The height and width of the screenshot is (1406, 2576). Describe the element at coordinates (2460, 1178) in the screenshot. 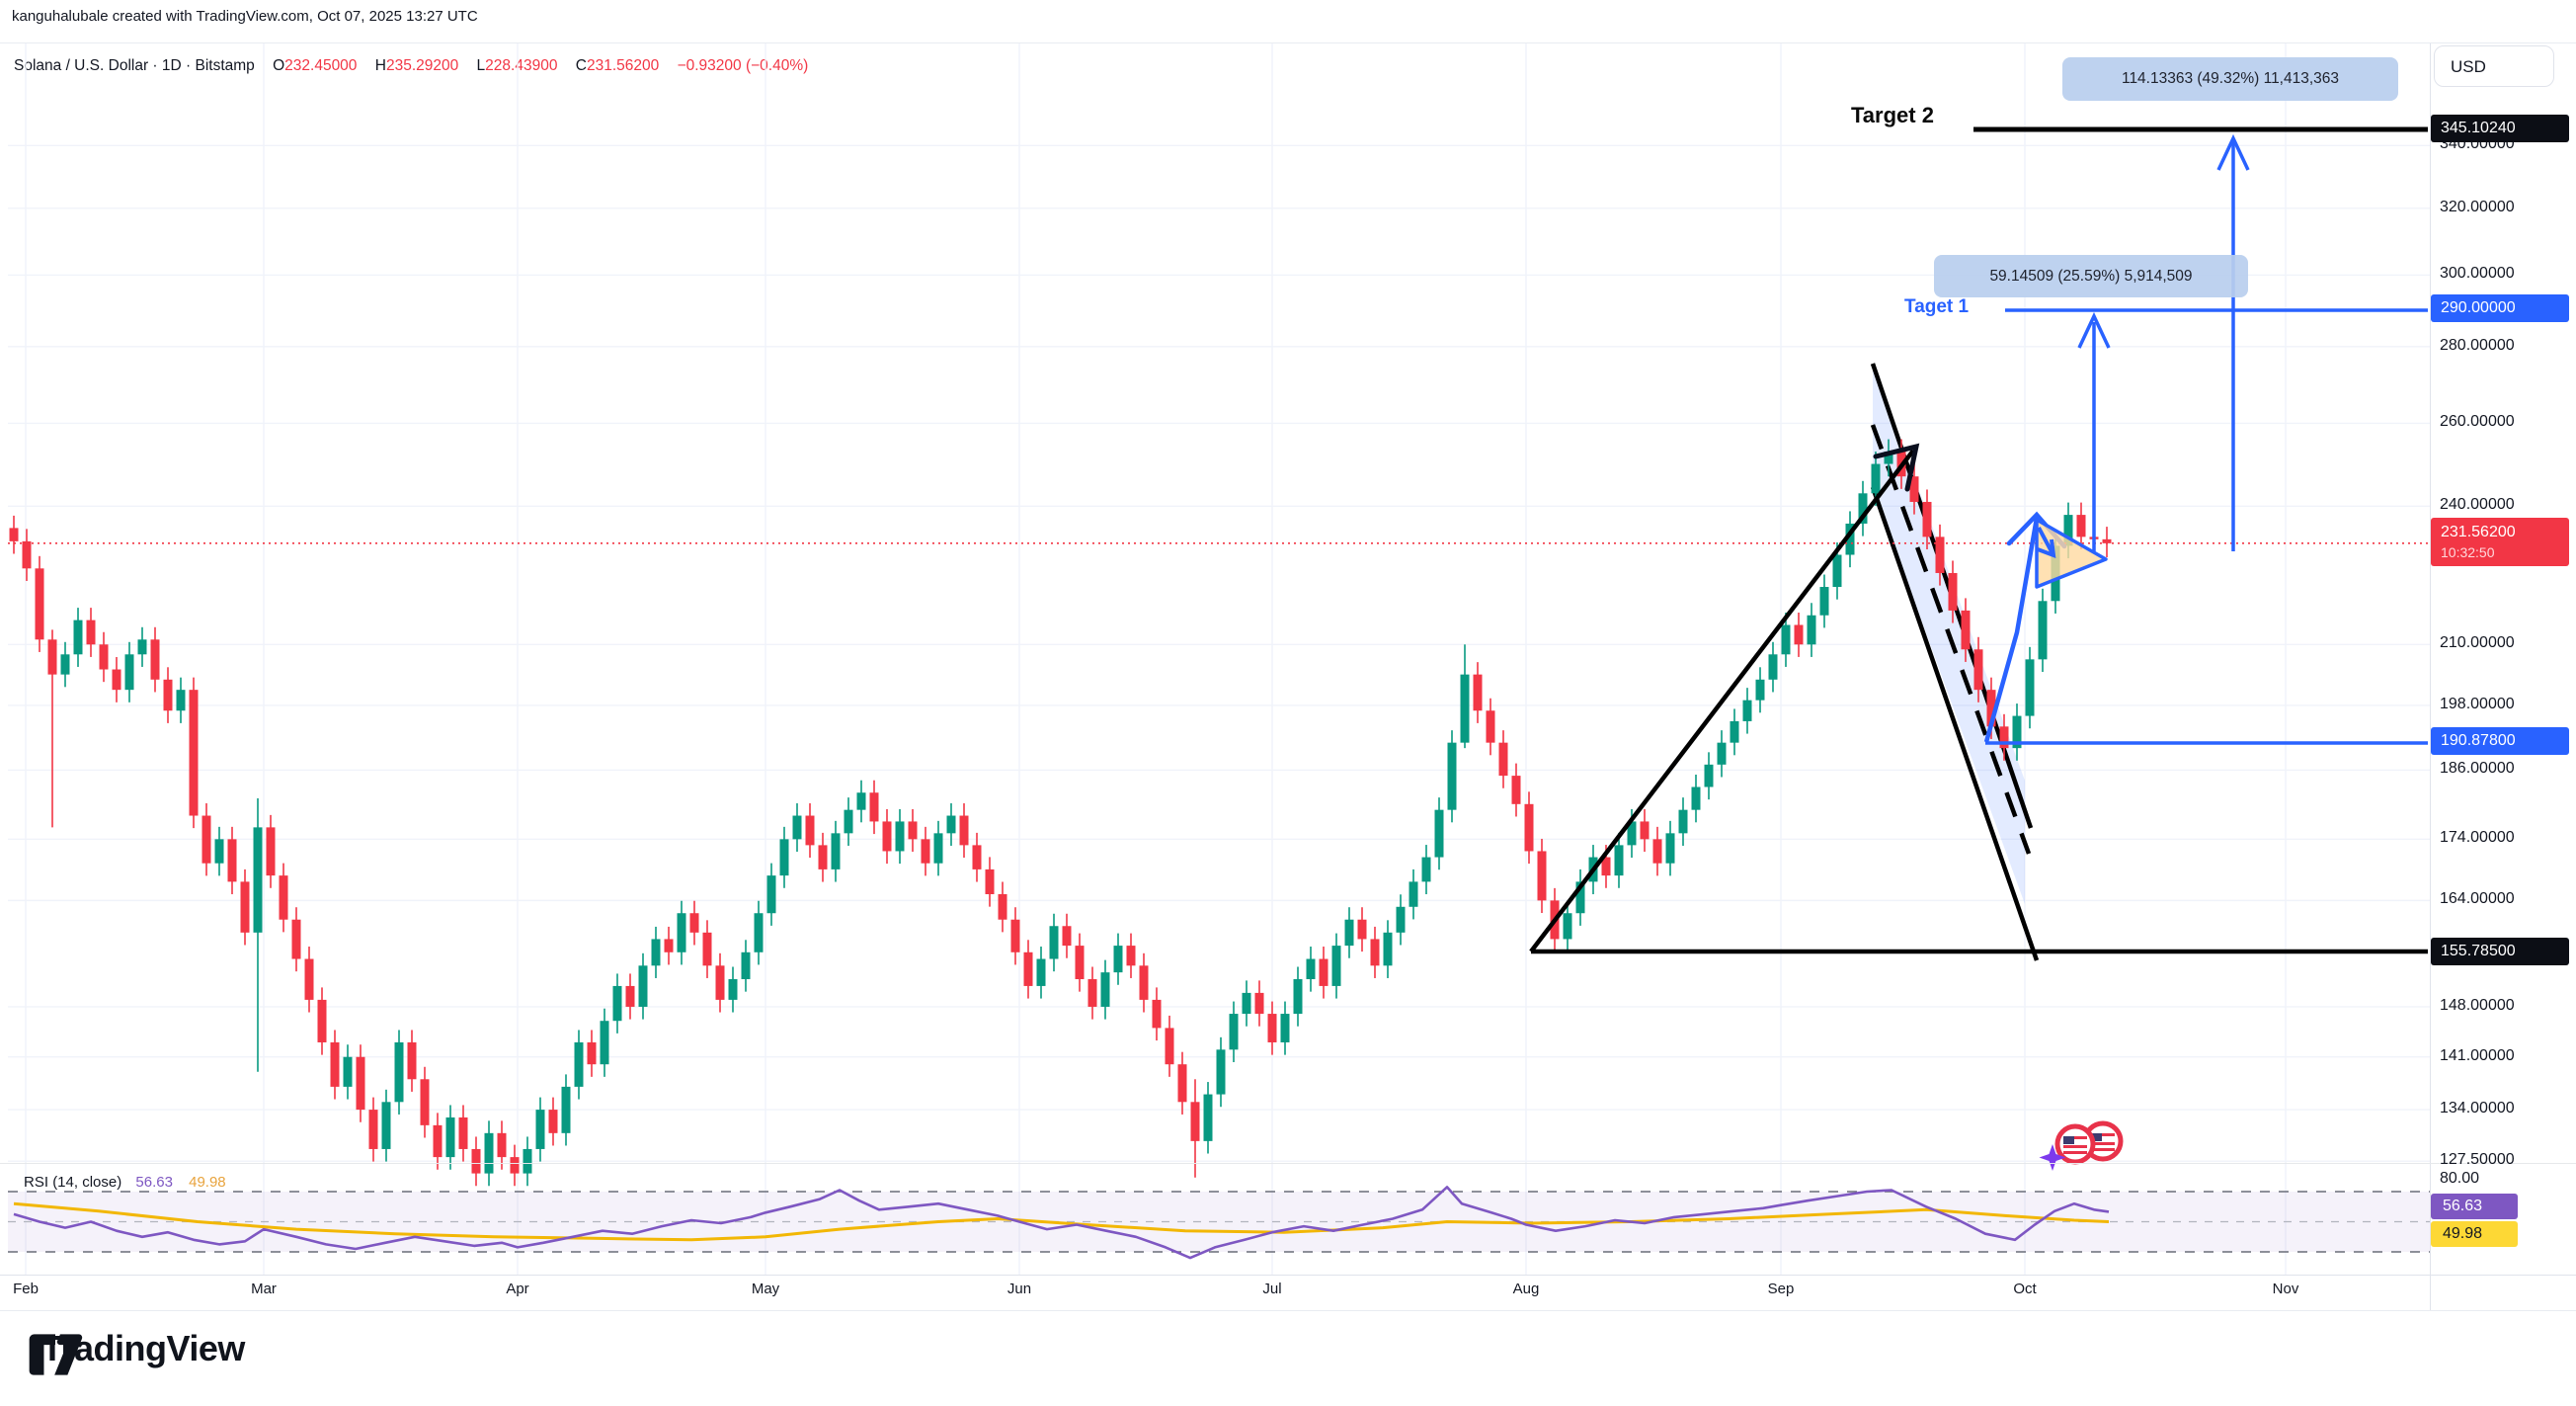

I see `rsi-scale-label: 80.00` at that location.